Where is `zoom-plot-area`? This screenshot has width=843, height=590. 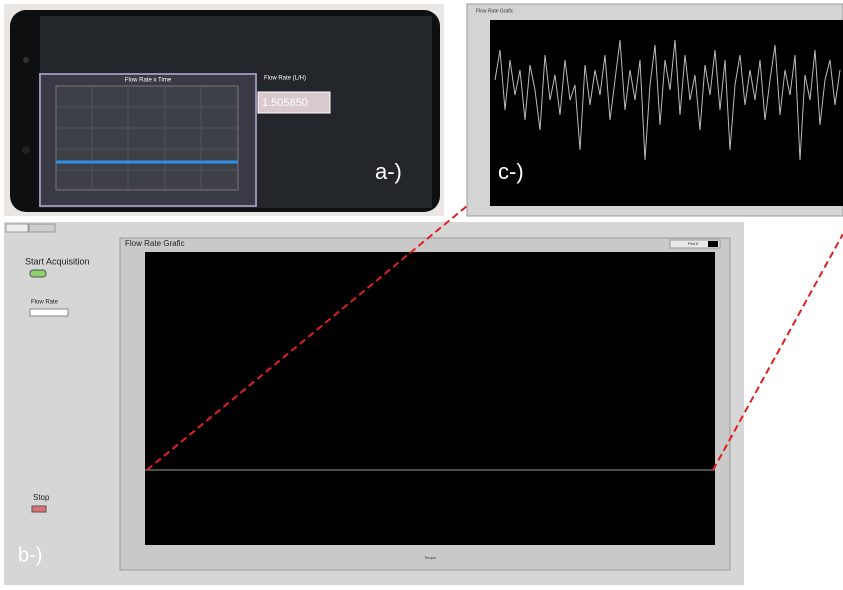
zoom-plot-area is located at coordinates (666, 113).